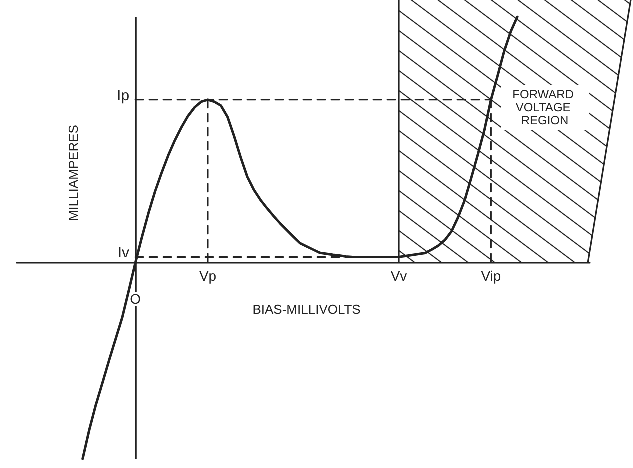  I want to click on x-axis-title: BIAS-MILLIVOLTS, so click(307, 310).